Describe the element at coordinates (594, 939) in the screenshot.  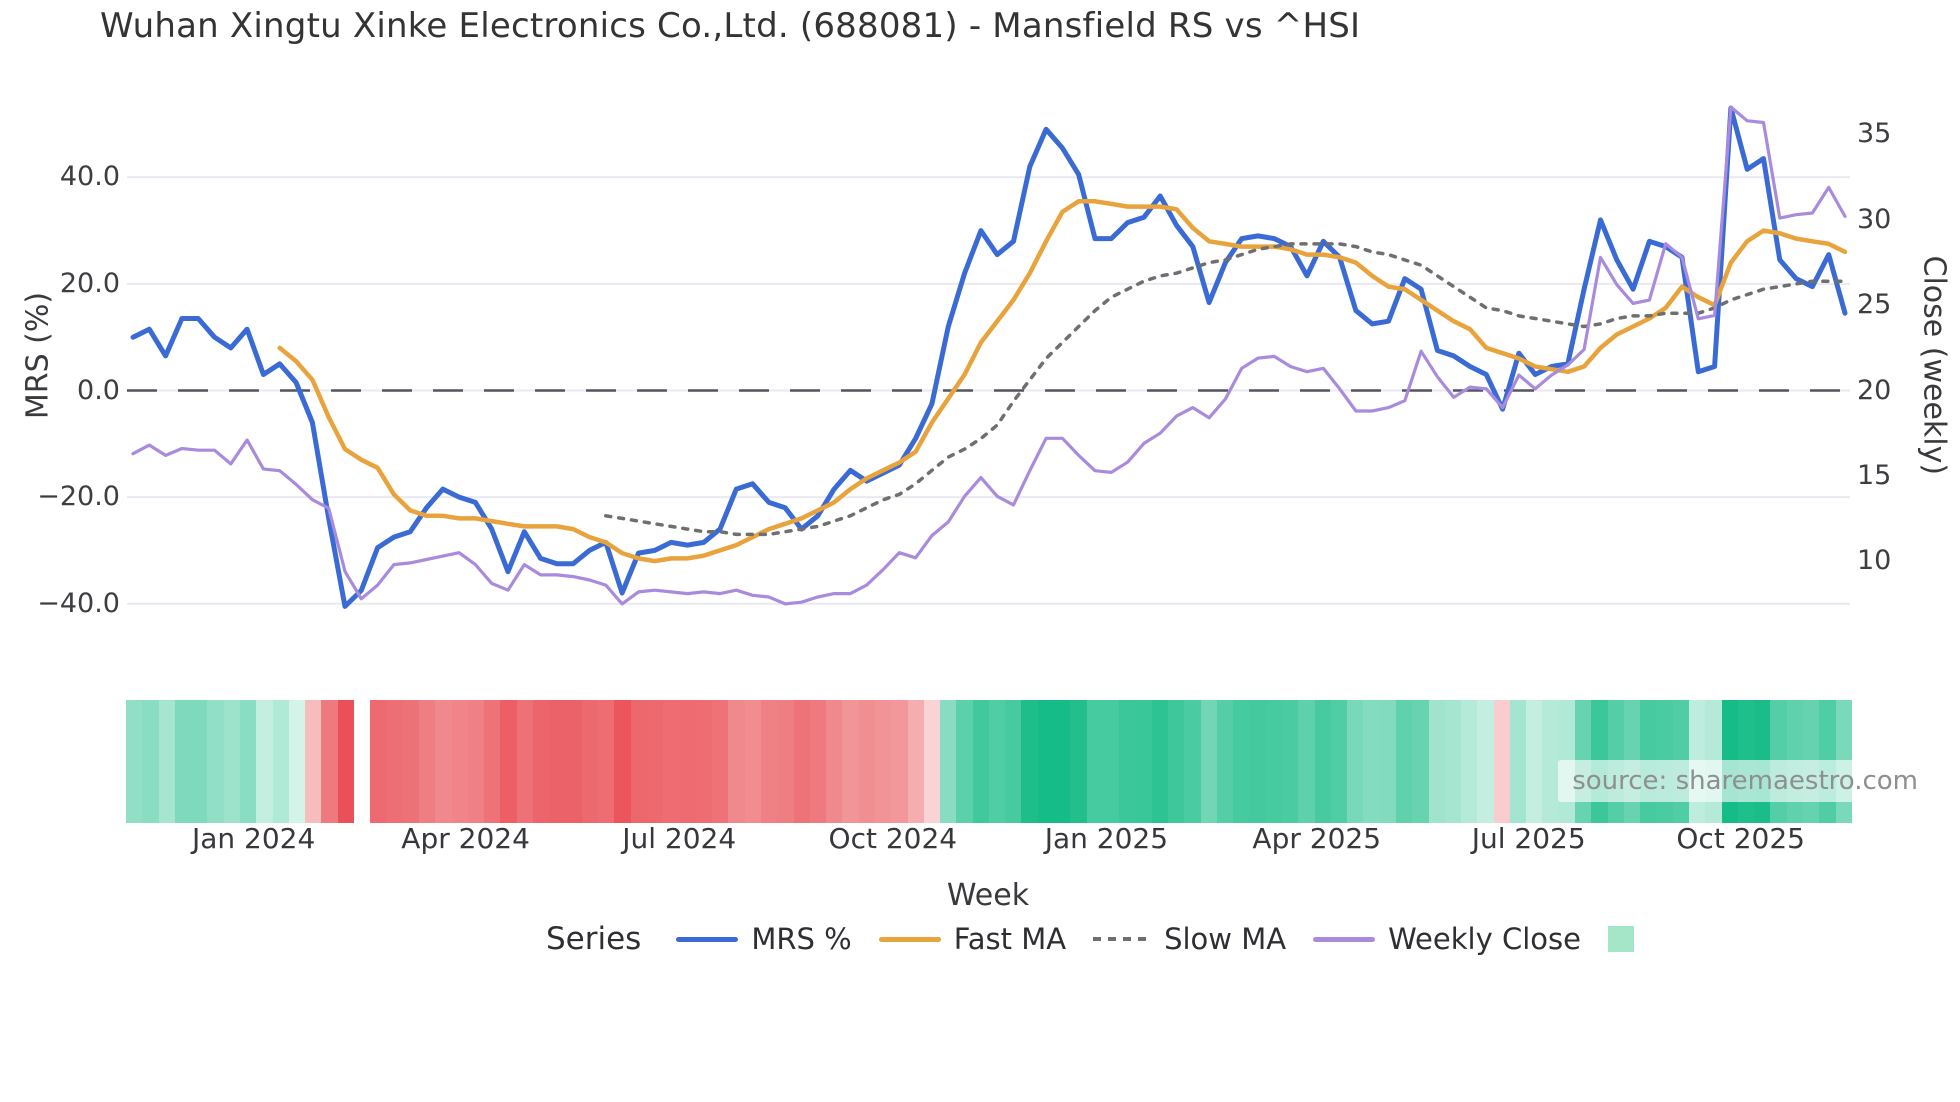
I see `legend-title: Series` at that location.